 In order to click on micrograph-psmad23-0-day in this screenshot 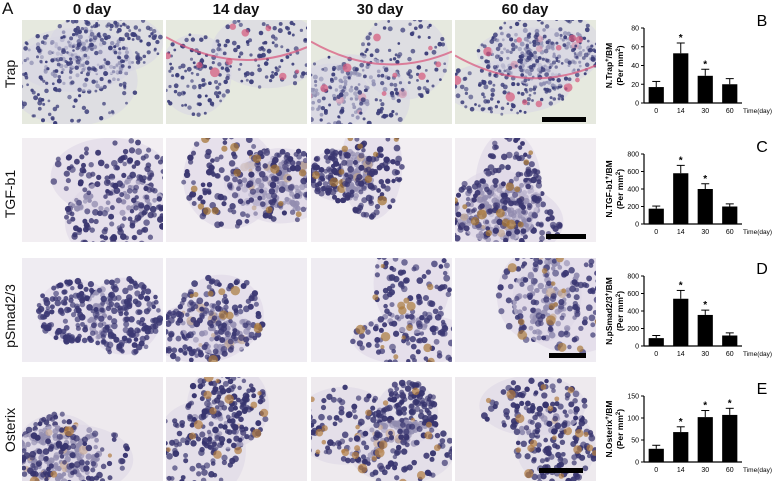, I will do `click(92, 310)`.